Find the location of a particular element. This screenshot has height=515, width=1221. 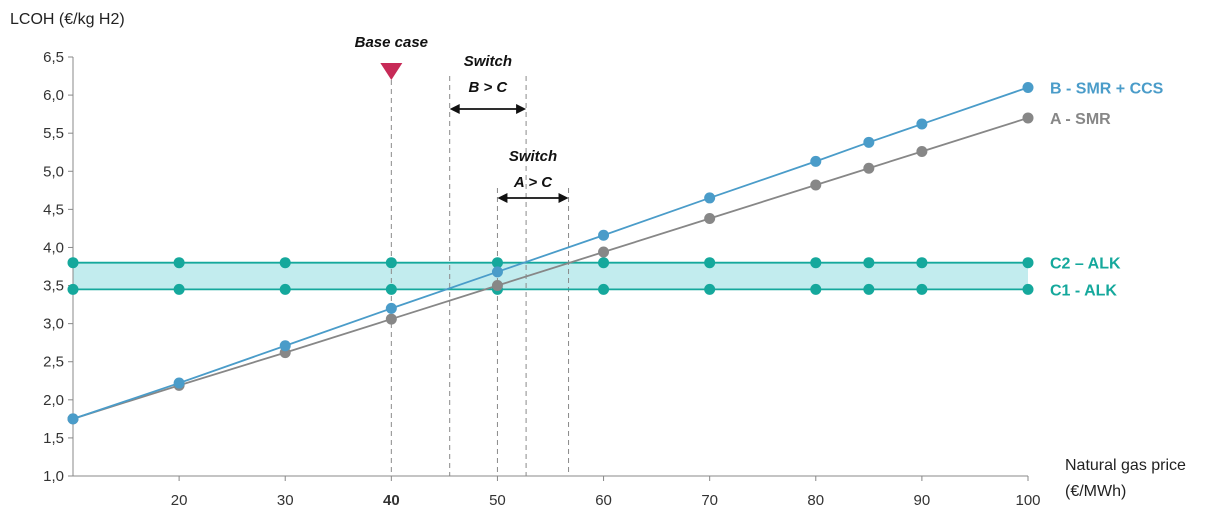

alk-range-band is located at coordinates (550, 276).